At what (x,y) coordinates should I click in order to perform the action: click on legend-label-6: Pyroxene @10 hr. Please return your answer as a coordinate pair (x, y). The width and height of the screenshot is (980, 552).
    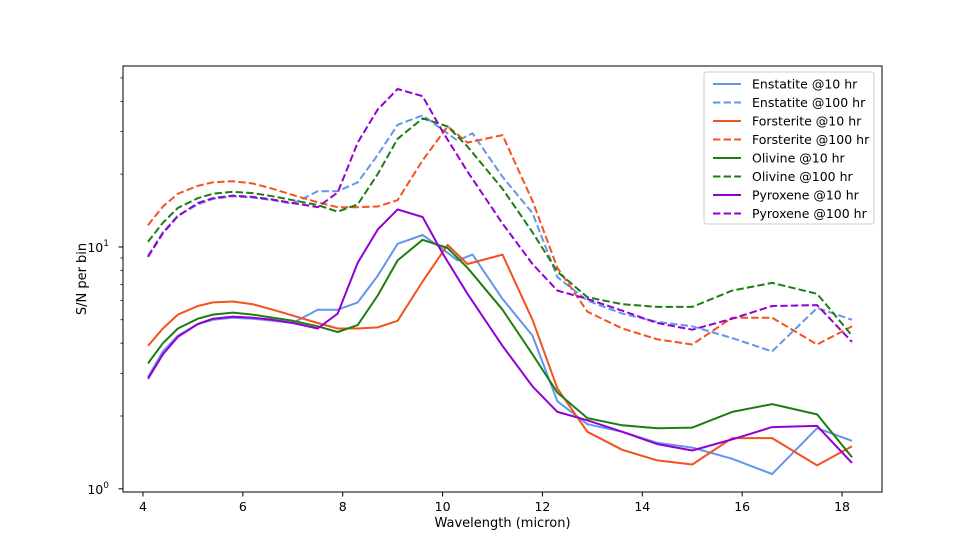
    Looking at the image, I should click on (806, 195).